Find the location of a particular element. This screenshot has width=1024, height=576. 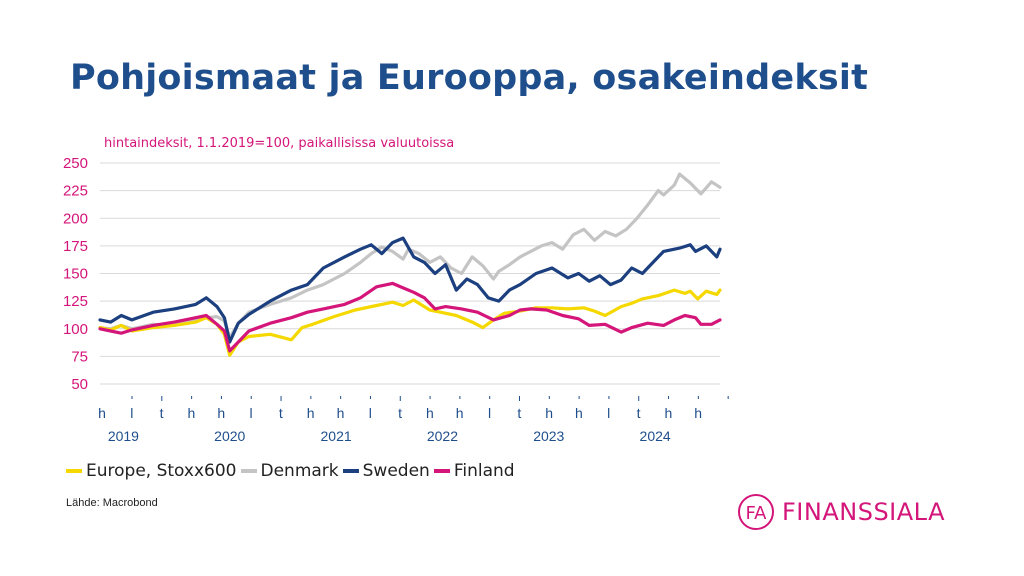

x-quarter-label-14: t is located at coordinates (519, 413).